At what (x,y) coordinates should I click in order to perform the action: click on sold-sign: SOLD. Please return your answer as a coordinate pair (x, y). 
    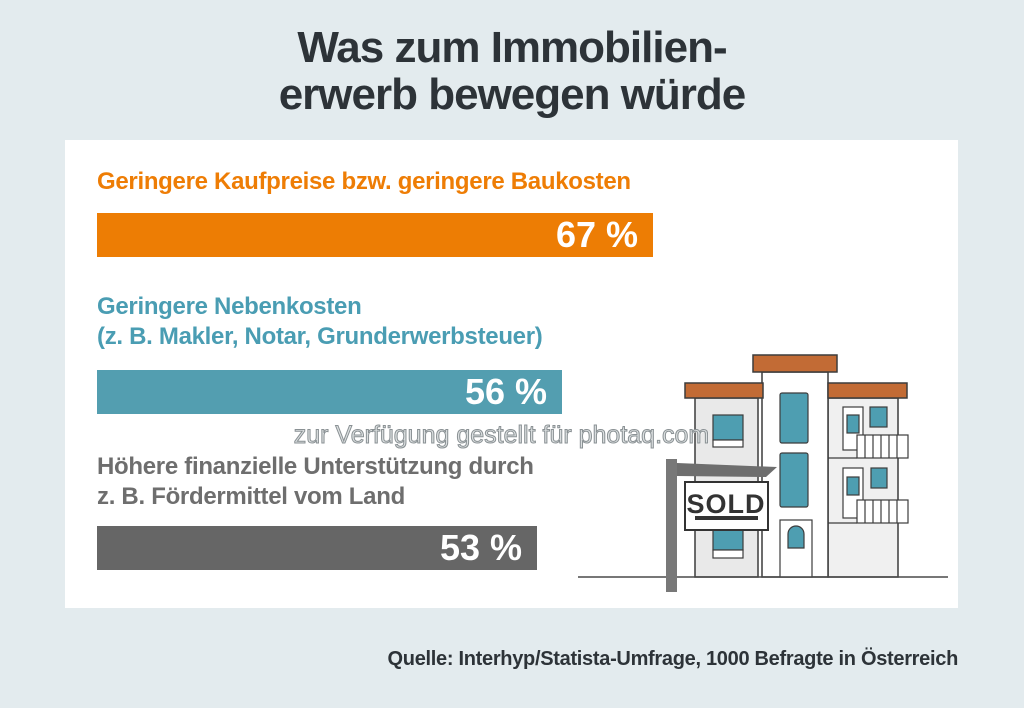
    Looking at the image, I should click on (721, 525).